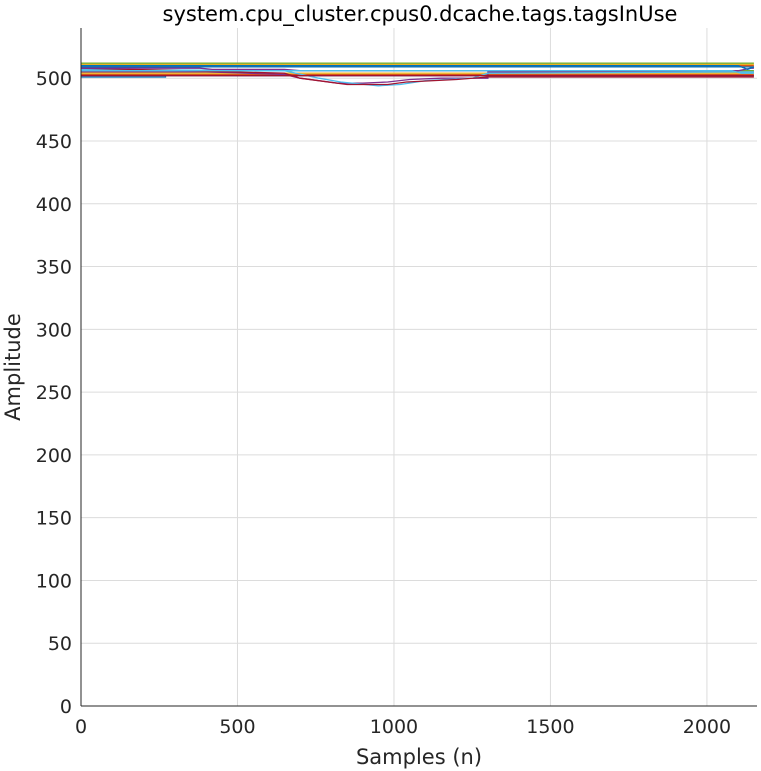  Describe the element at coordinates (707, 727) in the screenshot. I see `x-tick-label: 2000` at that location.